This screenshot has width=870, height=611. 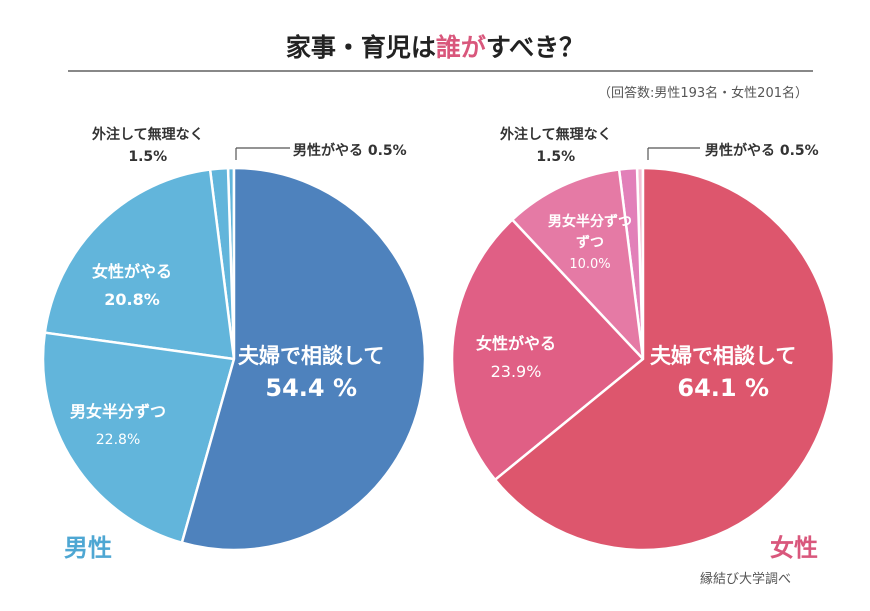 What do you see at coordinates (118, 425) in the screenshot?
I see `male-label-half: 男女半分ずつ 22.8%` at bounding box center [118, 425].